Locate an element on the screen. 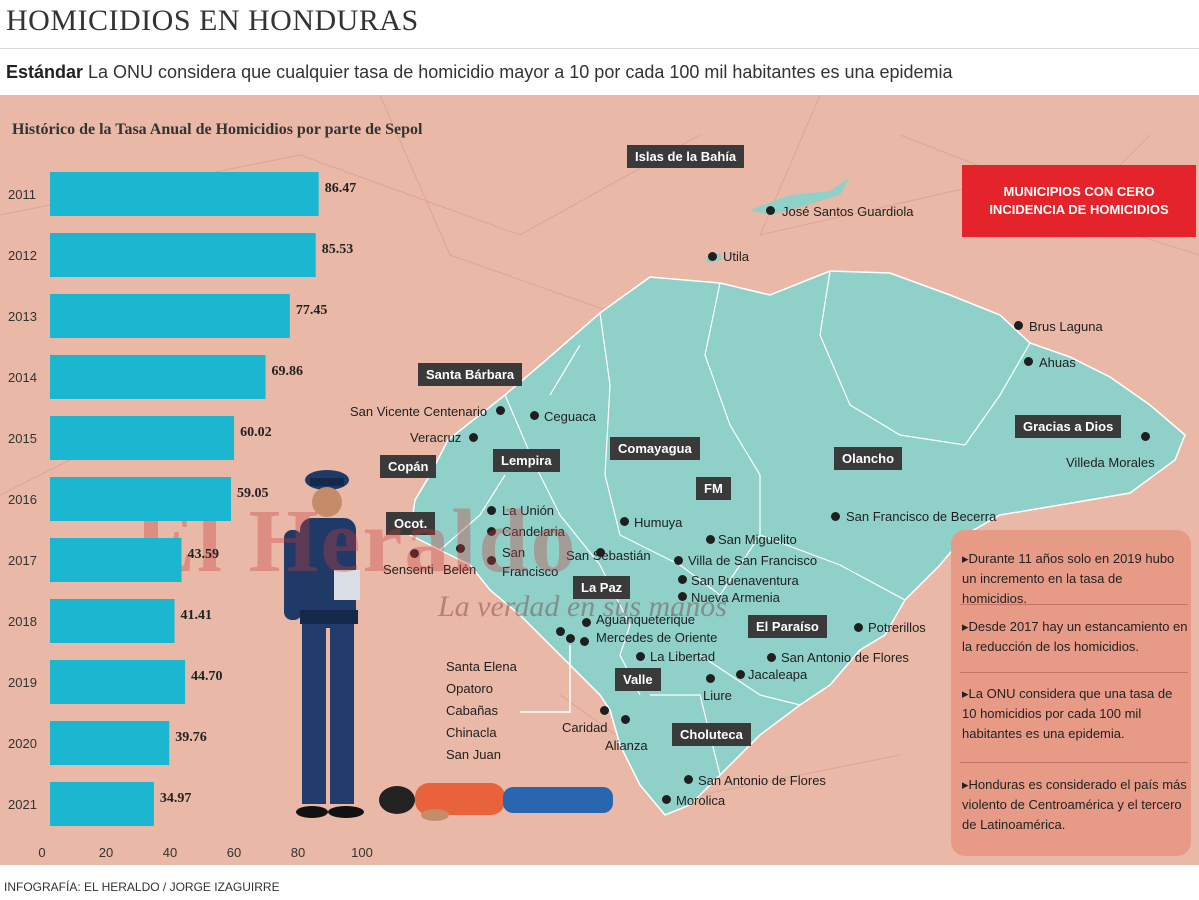 The image size is (1199, 900). municipality-label: Brus Laguna is located at coordinates (1066, 326).